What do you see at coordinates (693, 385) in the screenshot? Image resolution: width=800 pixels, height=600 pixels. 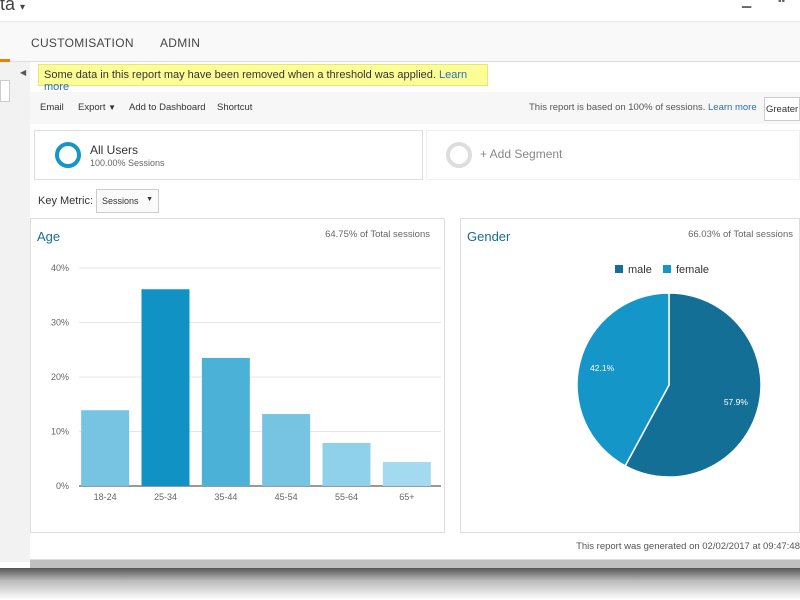 I see `pie-slice-male` at bounding box center [693, 385].